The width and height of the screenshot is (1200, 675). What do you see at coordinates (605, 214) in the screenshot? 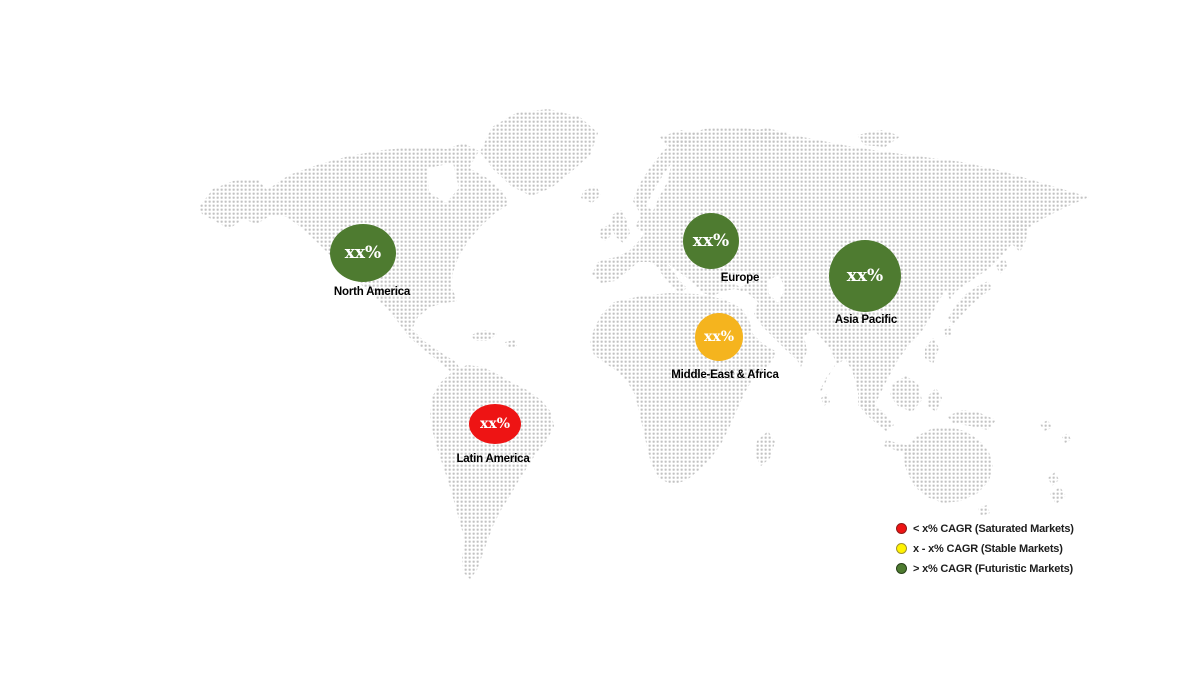
I see `landmass-atlantic-islands` at bounding box center [605, 214].